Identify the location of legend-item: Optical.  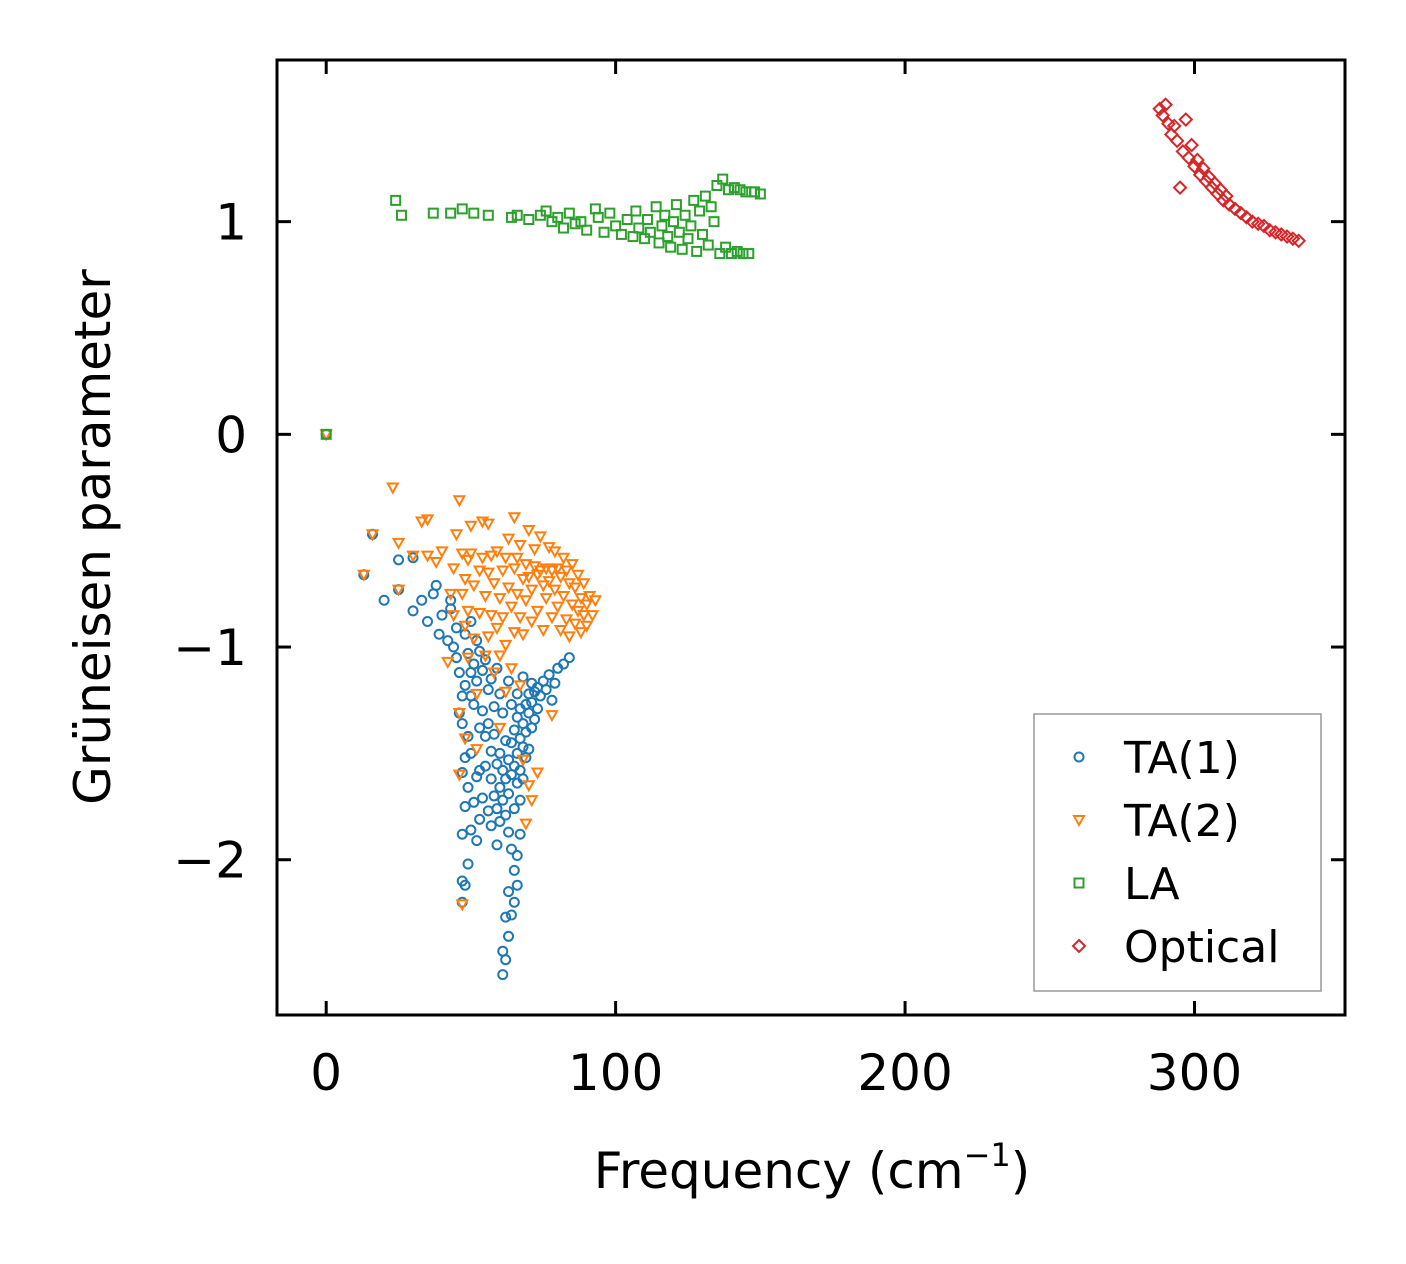
(1175, 947).